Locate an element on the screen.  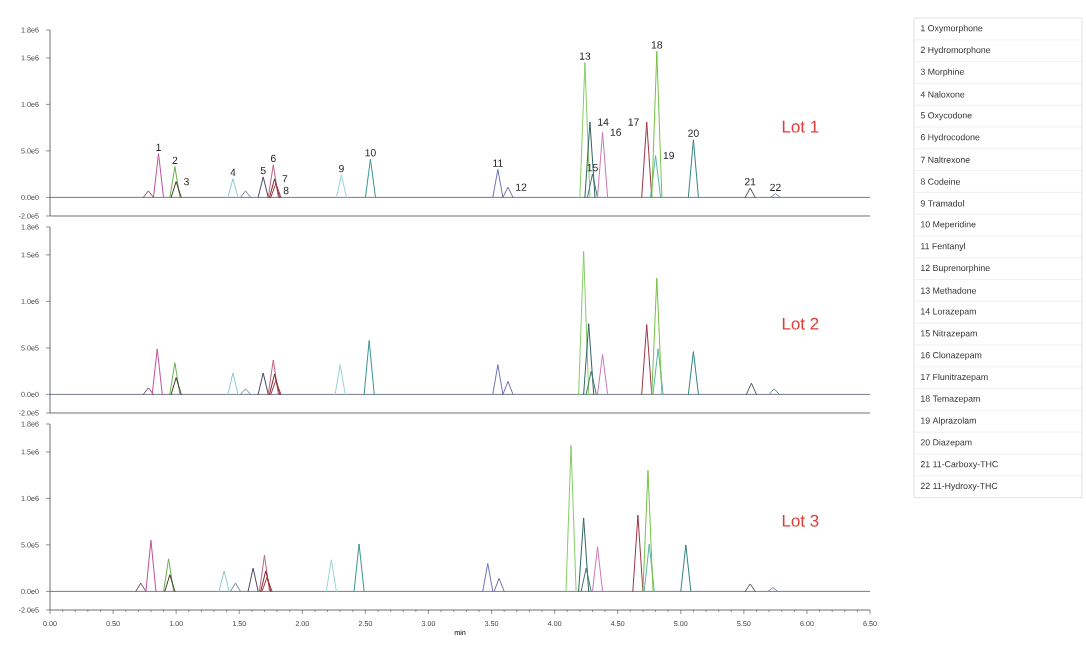
annotation: Lot 1 is located at coordinates (800, 126).